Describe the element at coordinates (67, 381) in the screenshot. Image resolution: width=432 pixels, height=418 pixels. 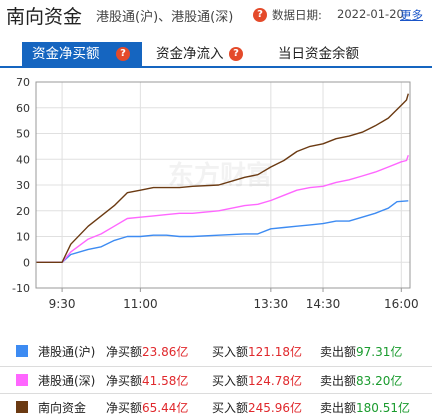
I see `series-name: 港股通(深)` at that location.